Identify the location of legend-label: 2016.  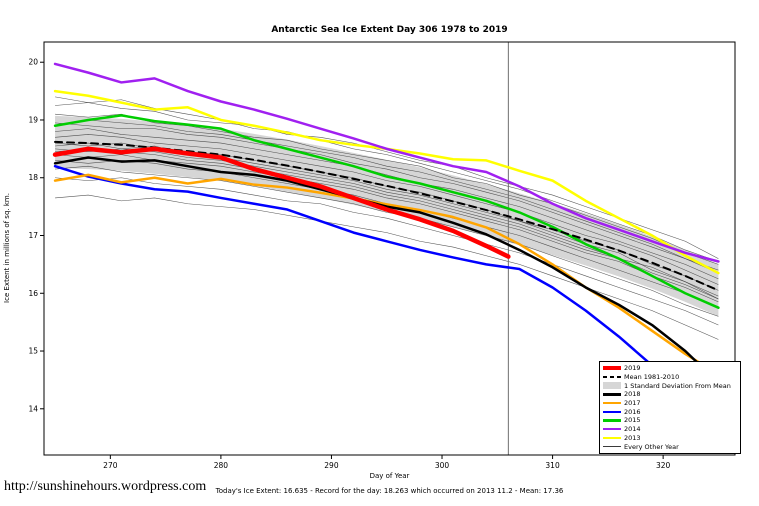
(632, 411).